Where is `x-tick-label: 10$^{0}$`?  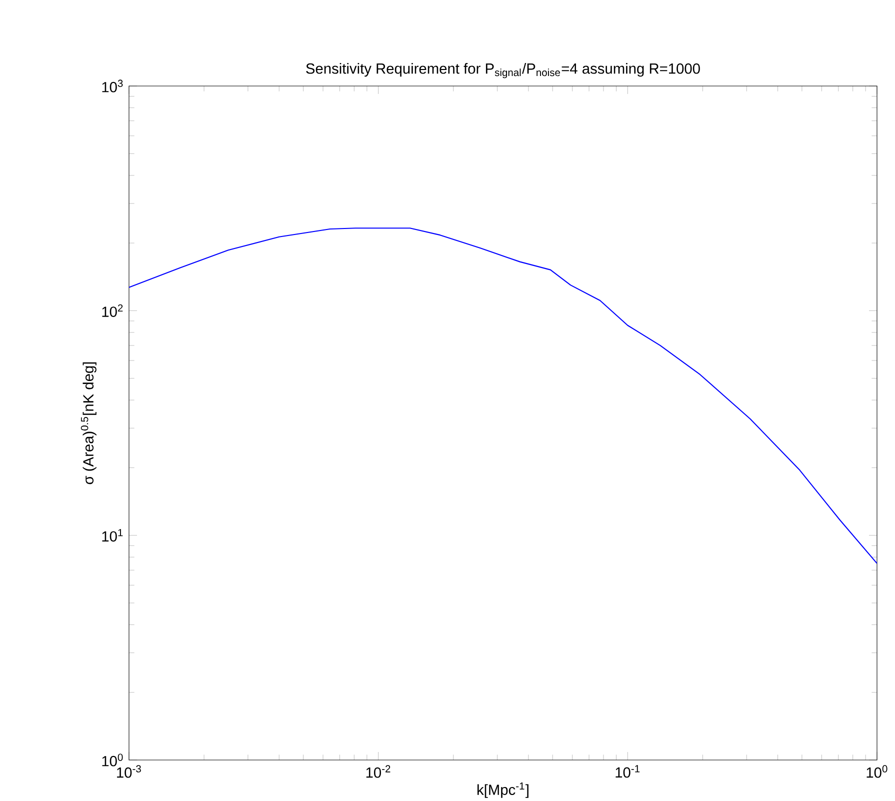
x-tick-label: 10$^{0}$ is located at coordinates (877, 771).